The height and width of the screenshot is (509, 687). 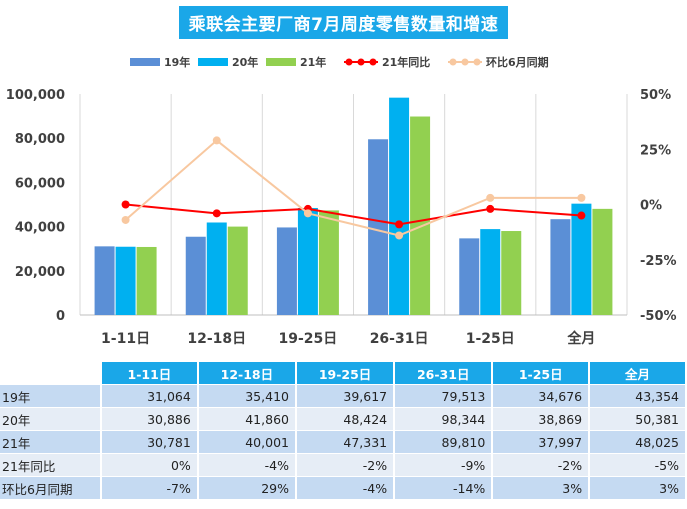 What do you see at coordinates (313, 62) in the screenshot?
I see `legend-label: 21年` at bounding box center [313, 62].